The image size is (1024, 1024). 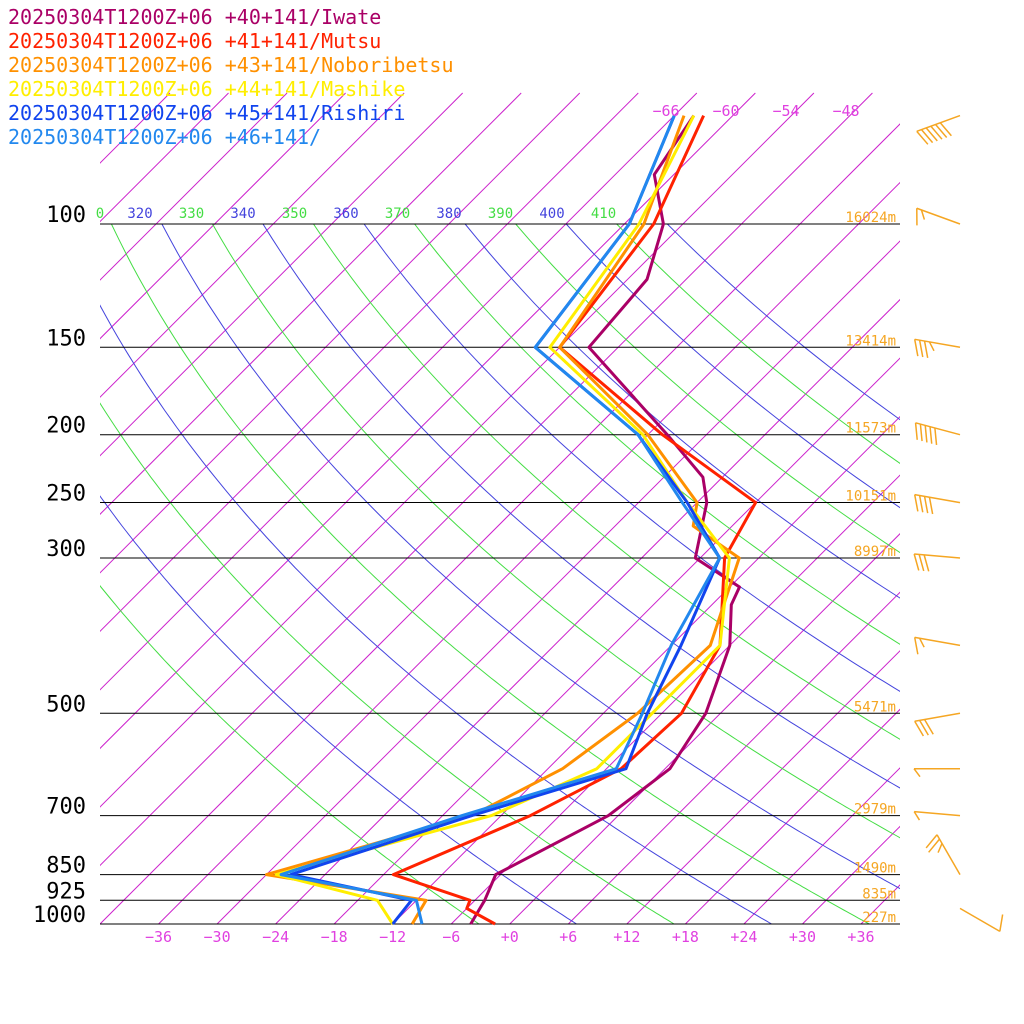 I want to click on theta-label: 410, so click(x=603, y=214).